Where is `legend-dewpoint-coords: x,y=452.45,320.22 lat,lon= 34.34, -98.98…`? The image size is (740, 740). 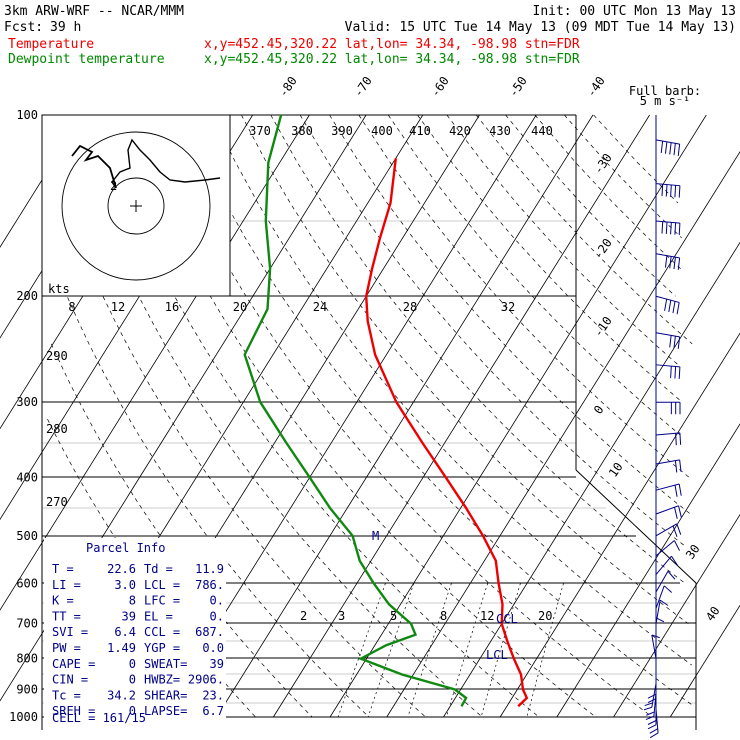
legend-dewpoint-coords: x,y=452.45,320.22 lat,lon= 34.34, -98.98… is located at coordinates (392, 59).